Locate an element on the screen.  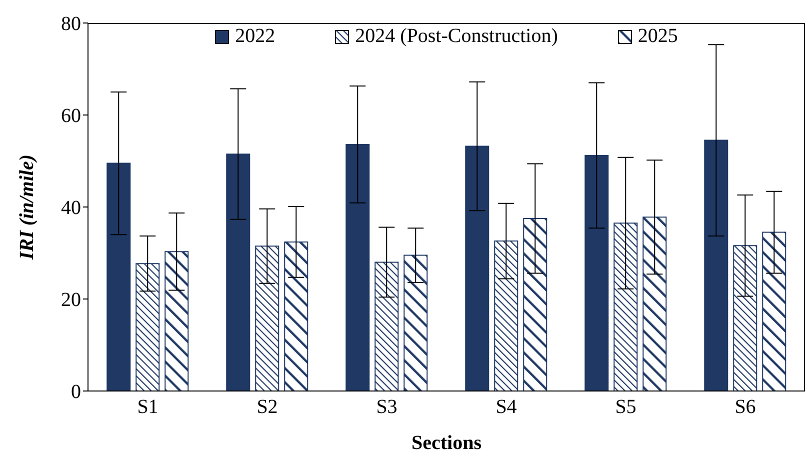
y-tick-label: 0 is located at coordinates (76, 392).